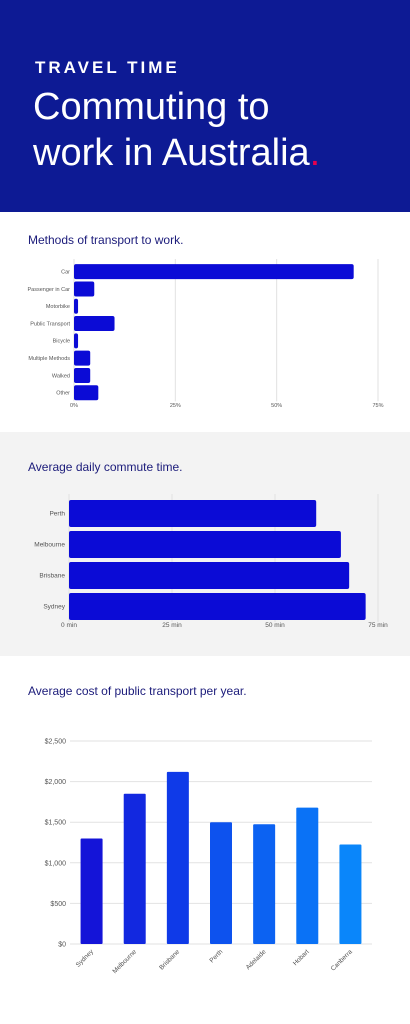 This screenshot has width=410, height=1024. What do you see at coordinates (50, 324) in the screenshot?
I see `category-label-public-transport: Public Transport` at bounding box center [50, 324].